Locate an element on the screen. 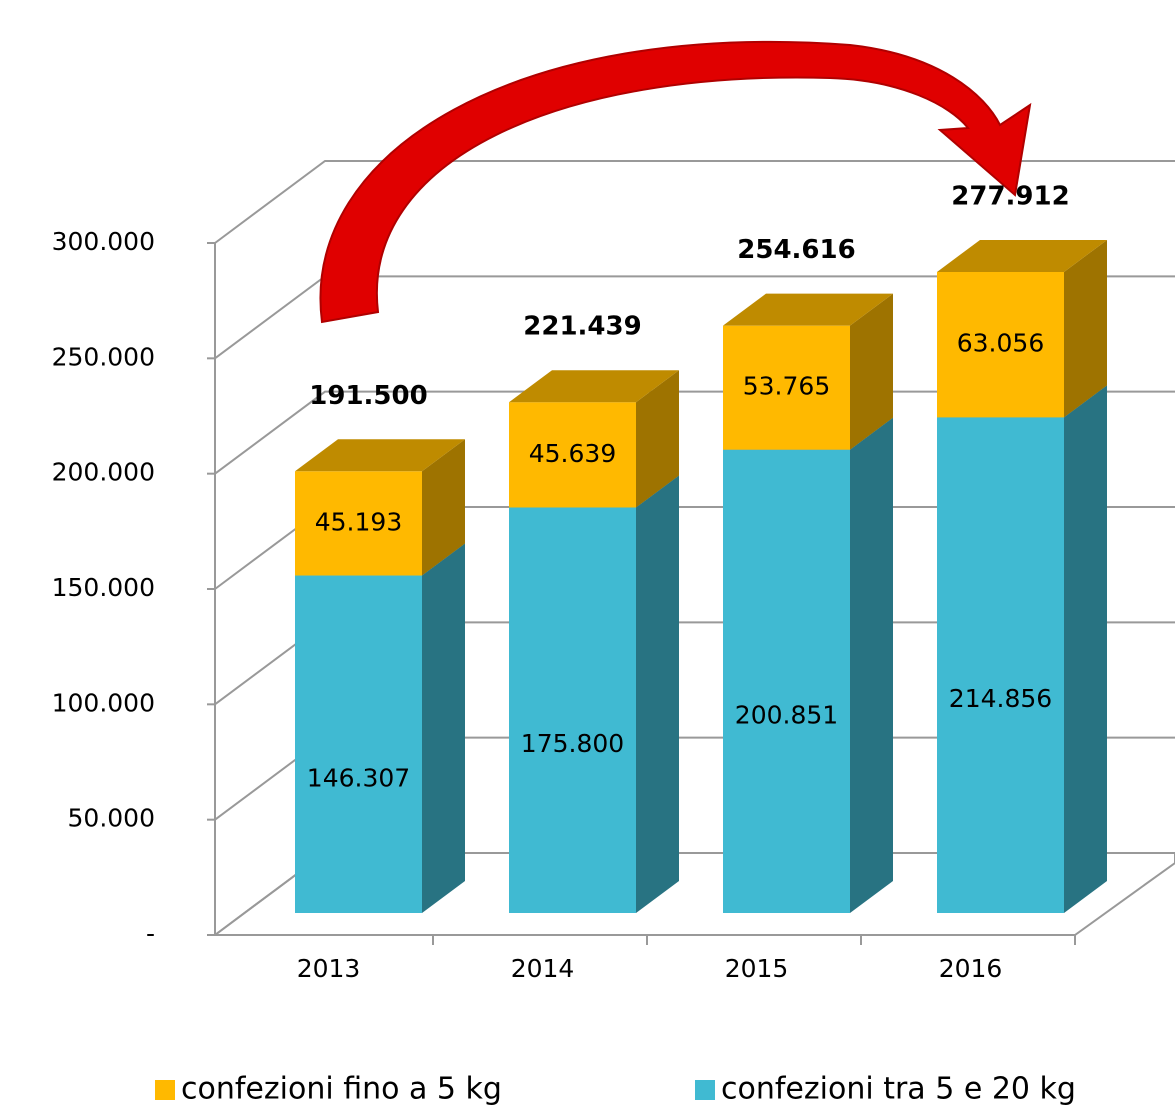 The height and width of the screenshot is (1118, 1175). y-tick-label: 50.000 is located at coordinates (111, 818).